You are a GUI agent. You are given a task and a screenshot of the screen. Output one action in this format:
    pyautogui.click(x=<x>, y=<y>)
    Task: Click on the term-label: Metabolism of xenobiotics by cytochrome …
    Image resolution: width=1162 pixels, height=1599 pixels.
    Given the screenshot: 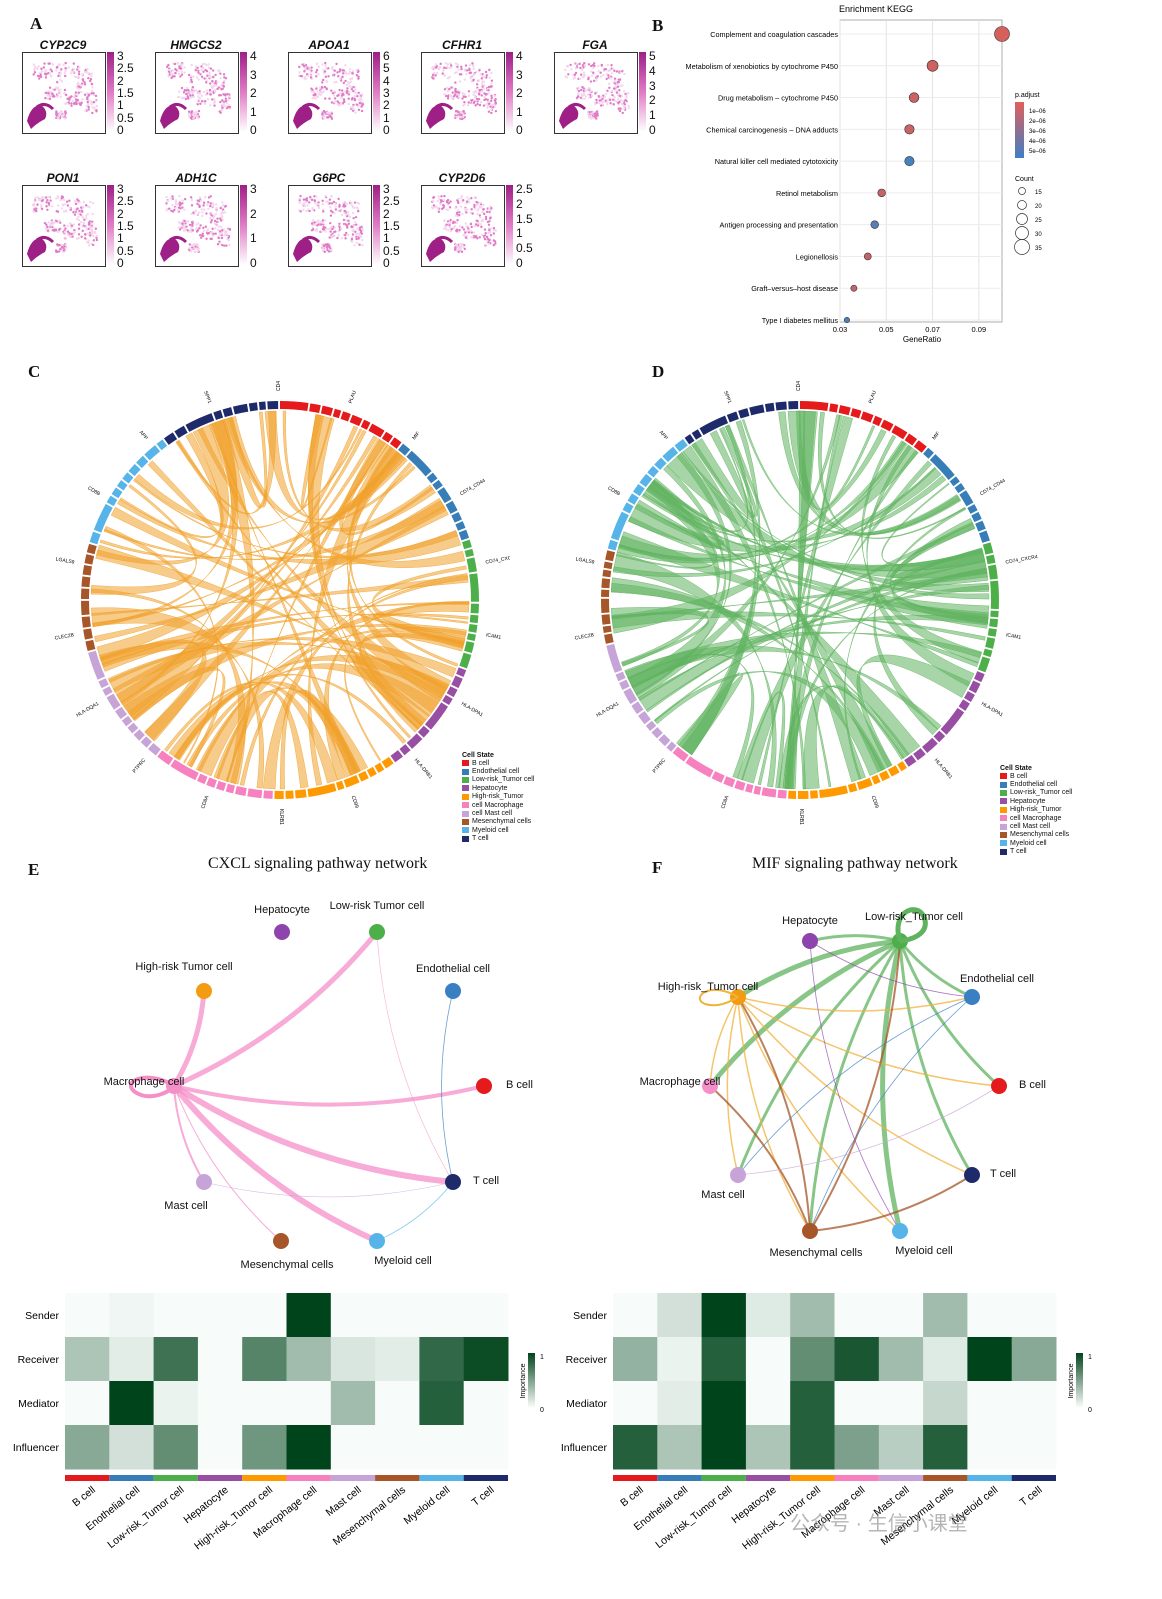 What is the action you would take?
    pyautogui.click(x=762, y=66)
    